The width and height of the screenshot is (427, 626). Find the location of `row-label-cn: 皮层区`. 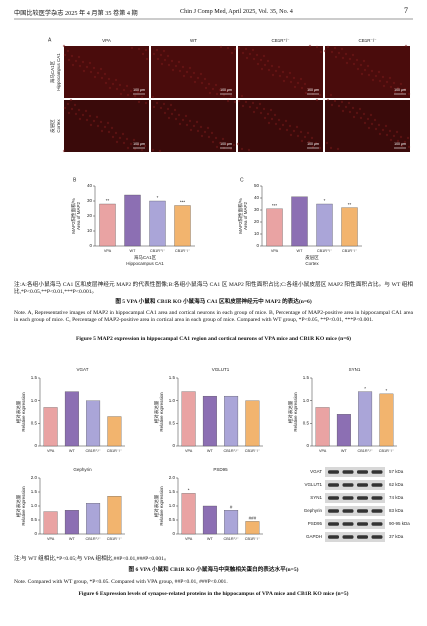

row-label-cn: 皮层区 is located at coordinates (52, 126).